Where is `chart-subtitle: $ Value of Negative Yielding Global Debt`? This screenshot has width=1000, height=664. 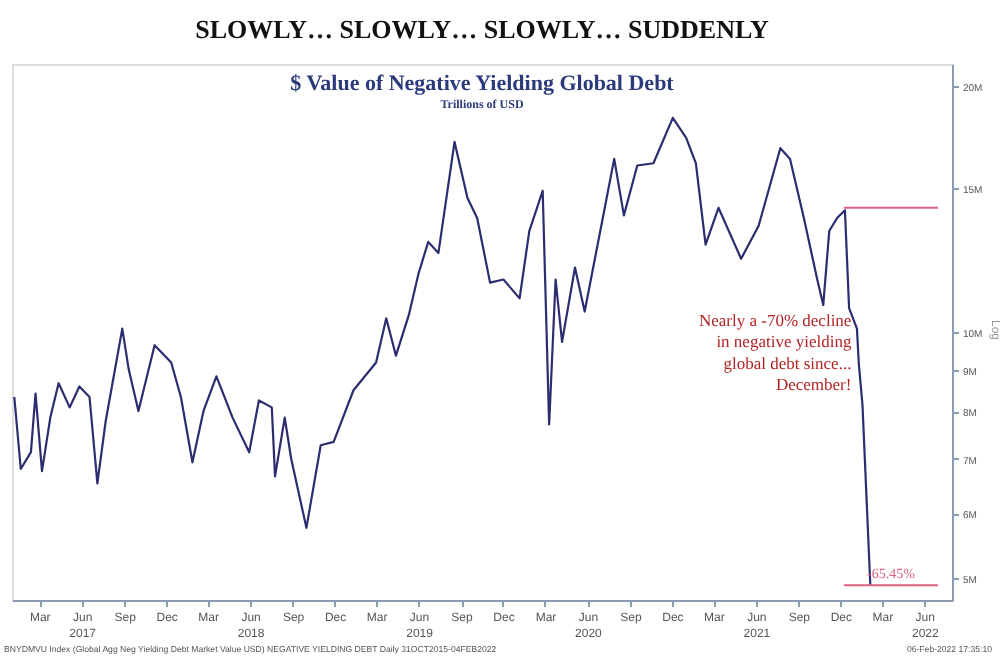 chart-subtitle: $ Value of Negative Yielding Global Debt is located at coordinates (482, 84).